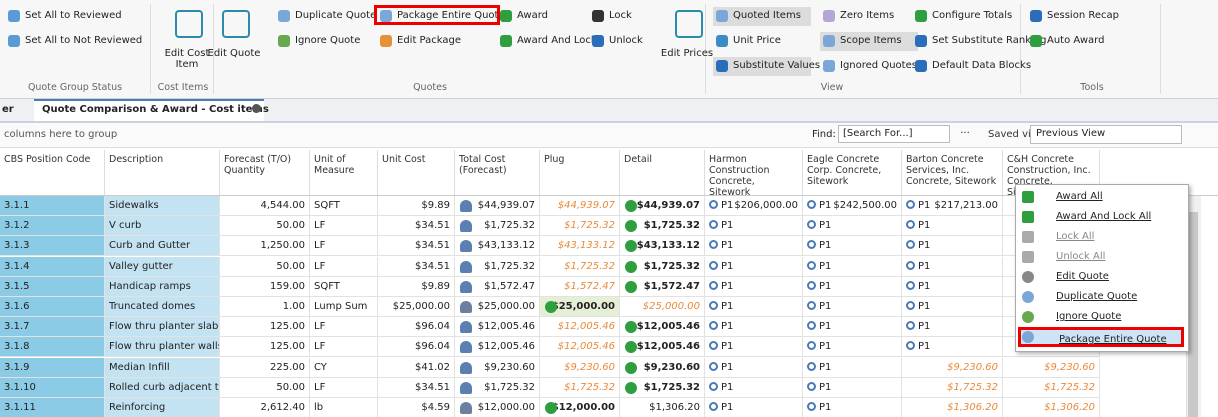 The height and width of the screenshot is (417, 1218). I want to click on table-cell: $1,572.47, so click(580, 286).